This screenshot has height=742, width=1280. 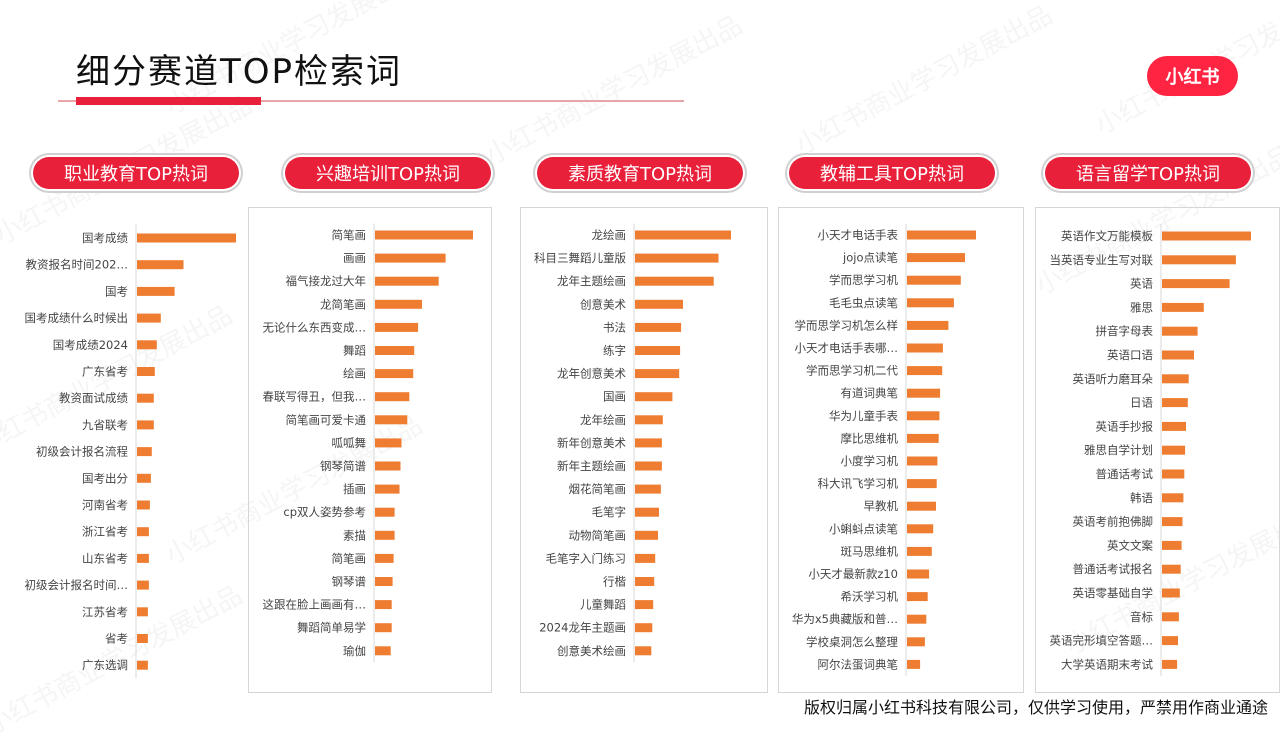 What do you see at coordinates (870, 258) in the screenshot?
I see `category-label: jojo点读笔` at bounding box center [870, 258].